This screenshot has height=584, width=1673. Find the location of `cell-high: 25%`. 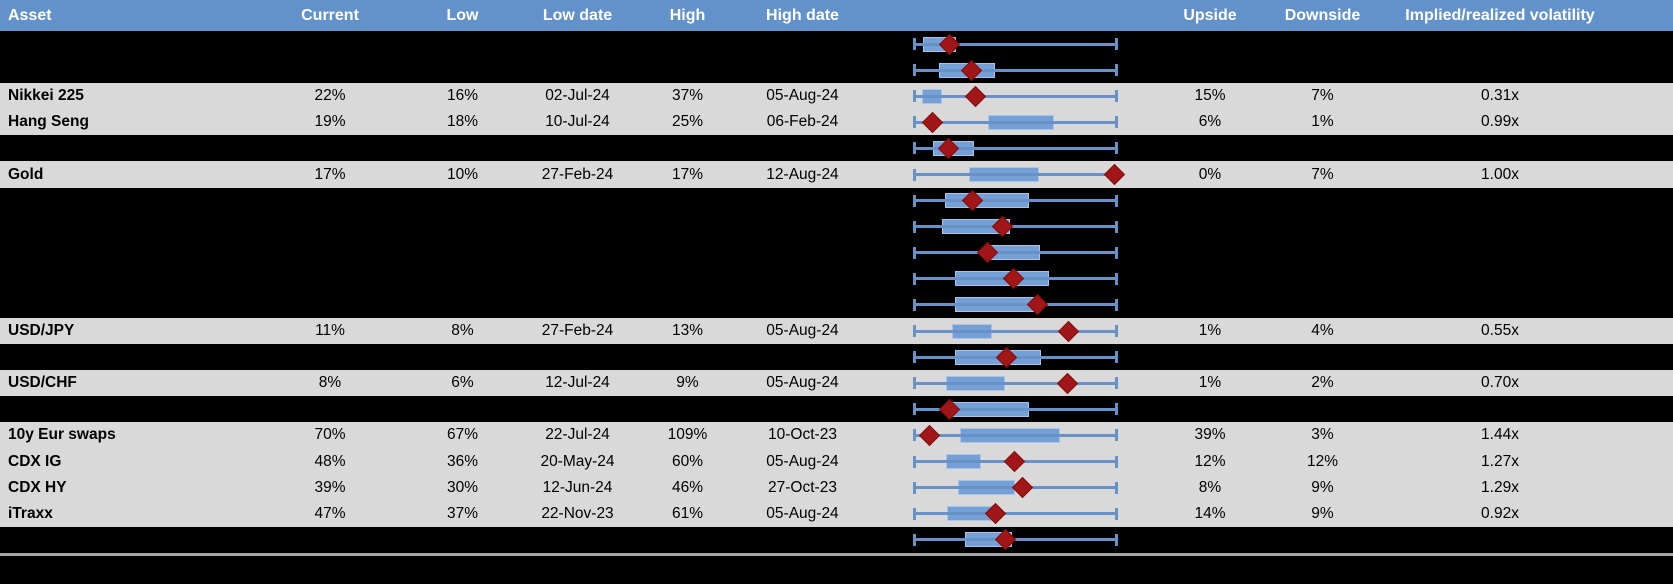

cell-high: 25% is located at coordinates (687, 122).